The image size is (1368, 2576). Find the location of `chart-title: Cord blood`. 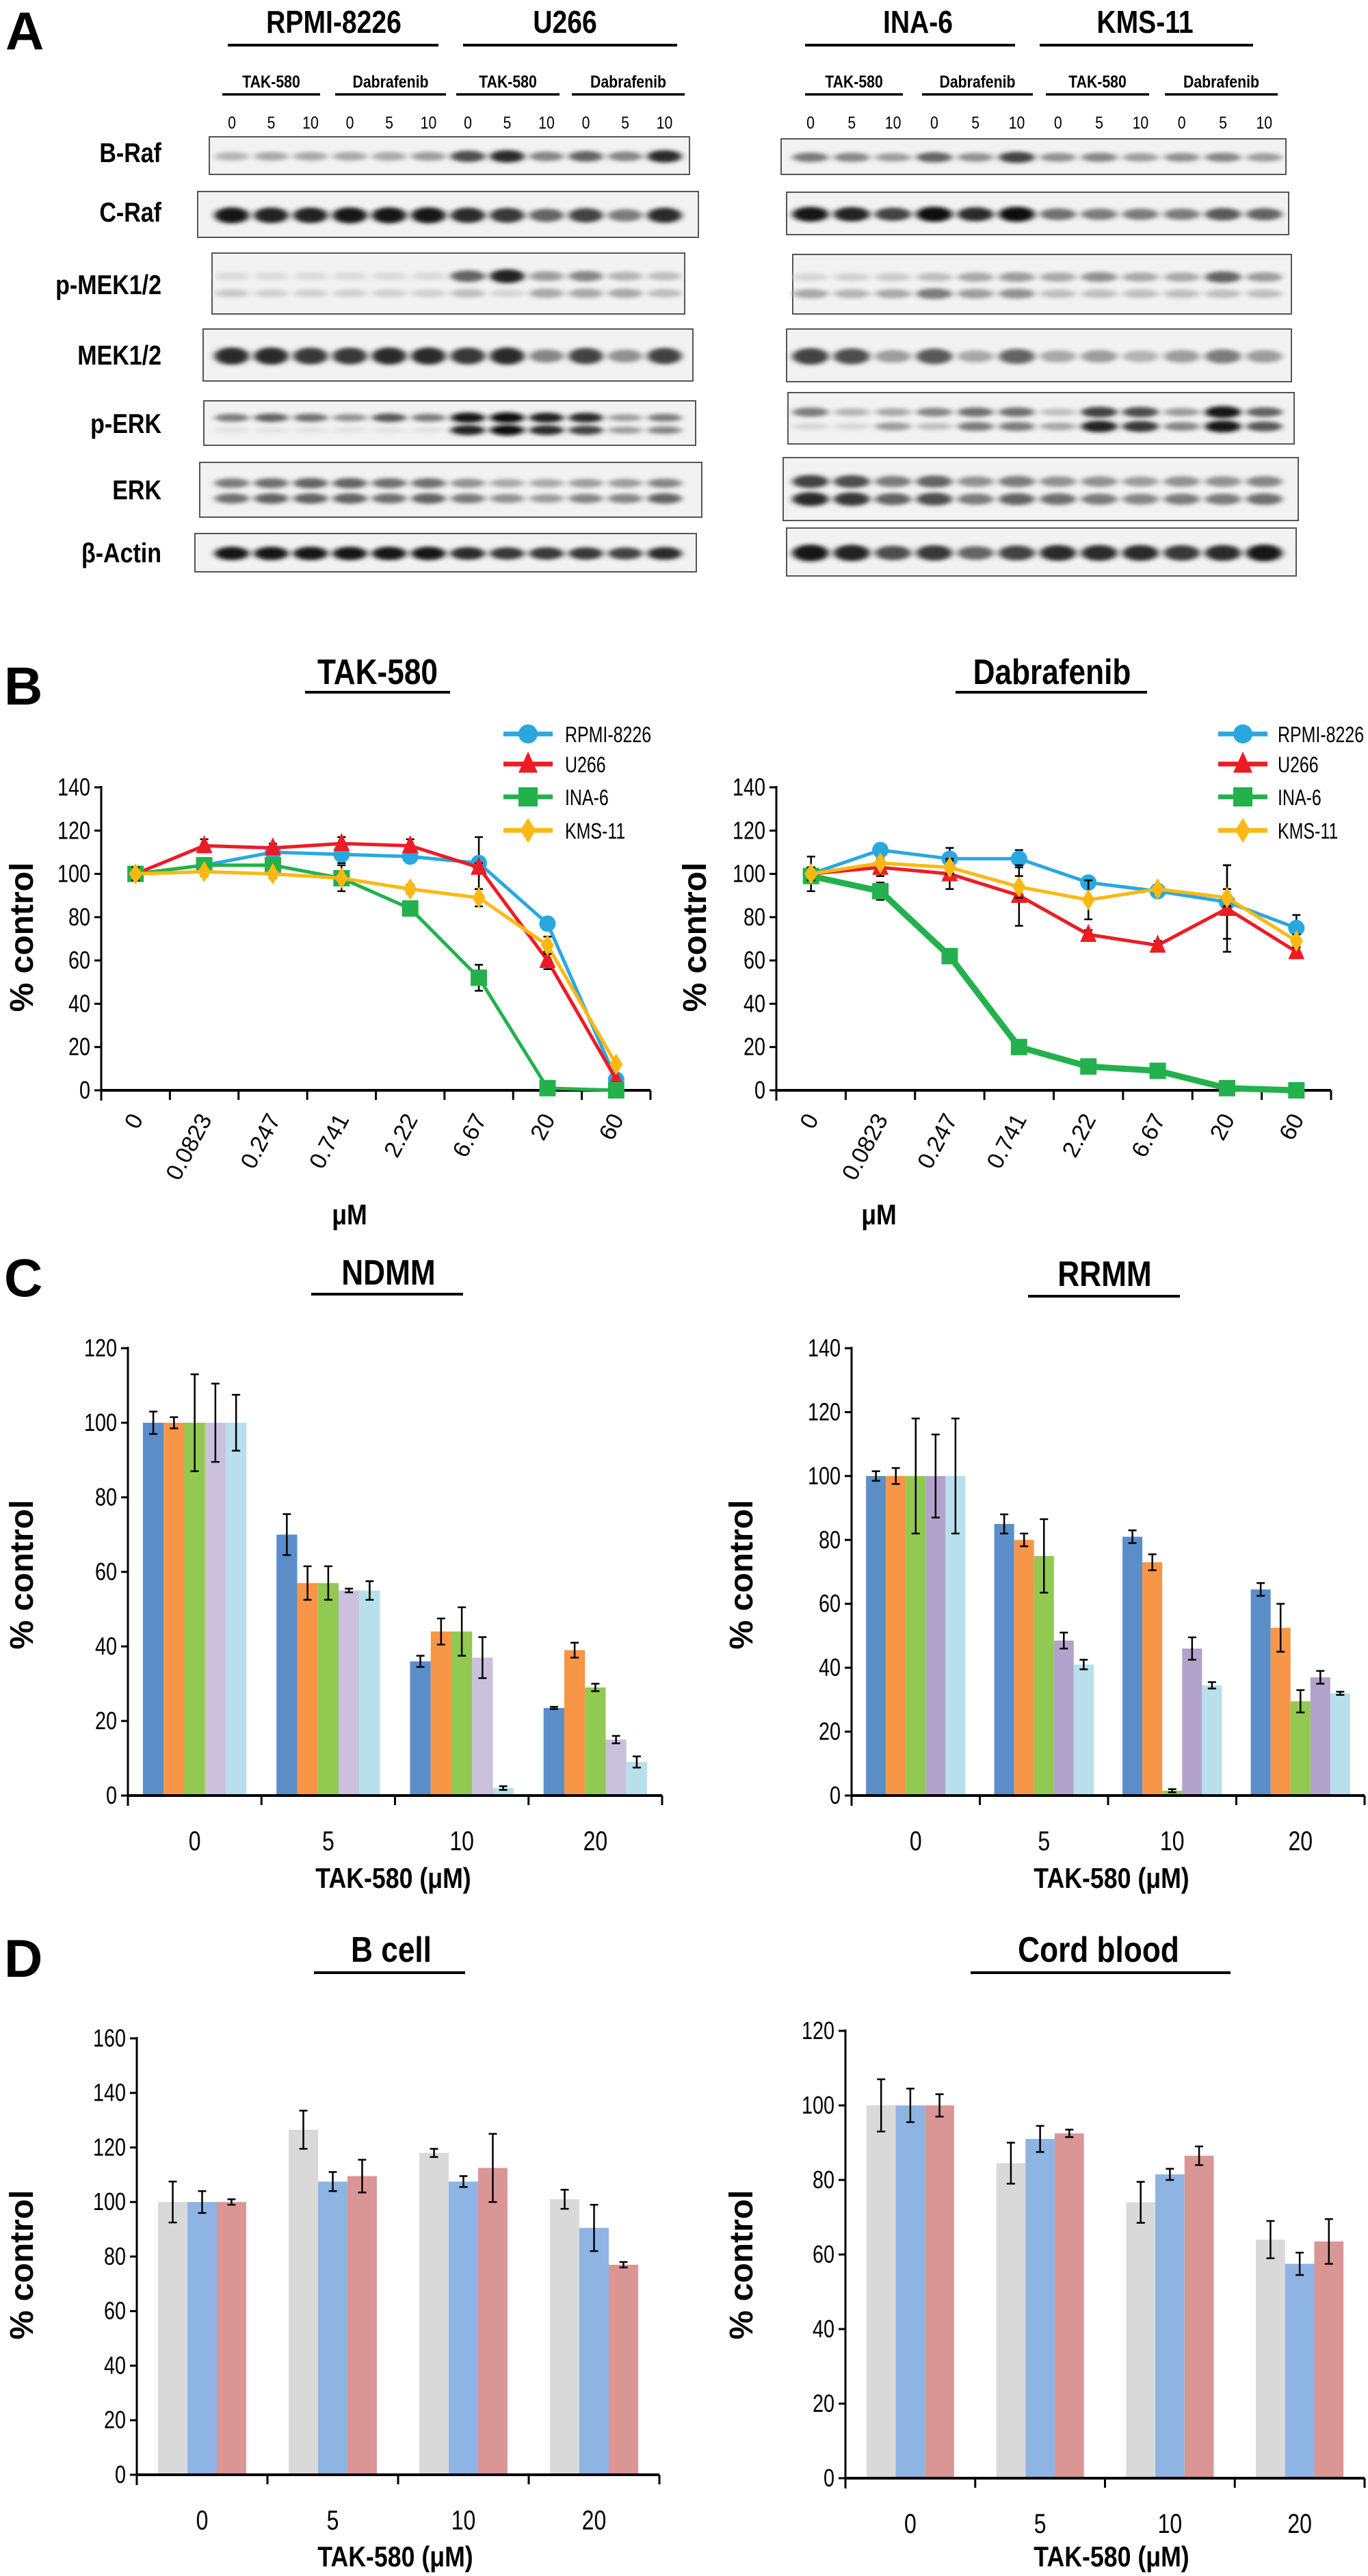

chart-title: Cord blood is located at coordinates (1099, 1950).